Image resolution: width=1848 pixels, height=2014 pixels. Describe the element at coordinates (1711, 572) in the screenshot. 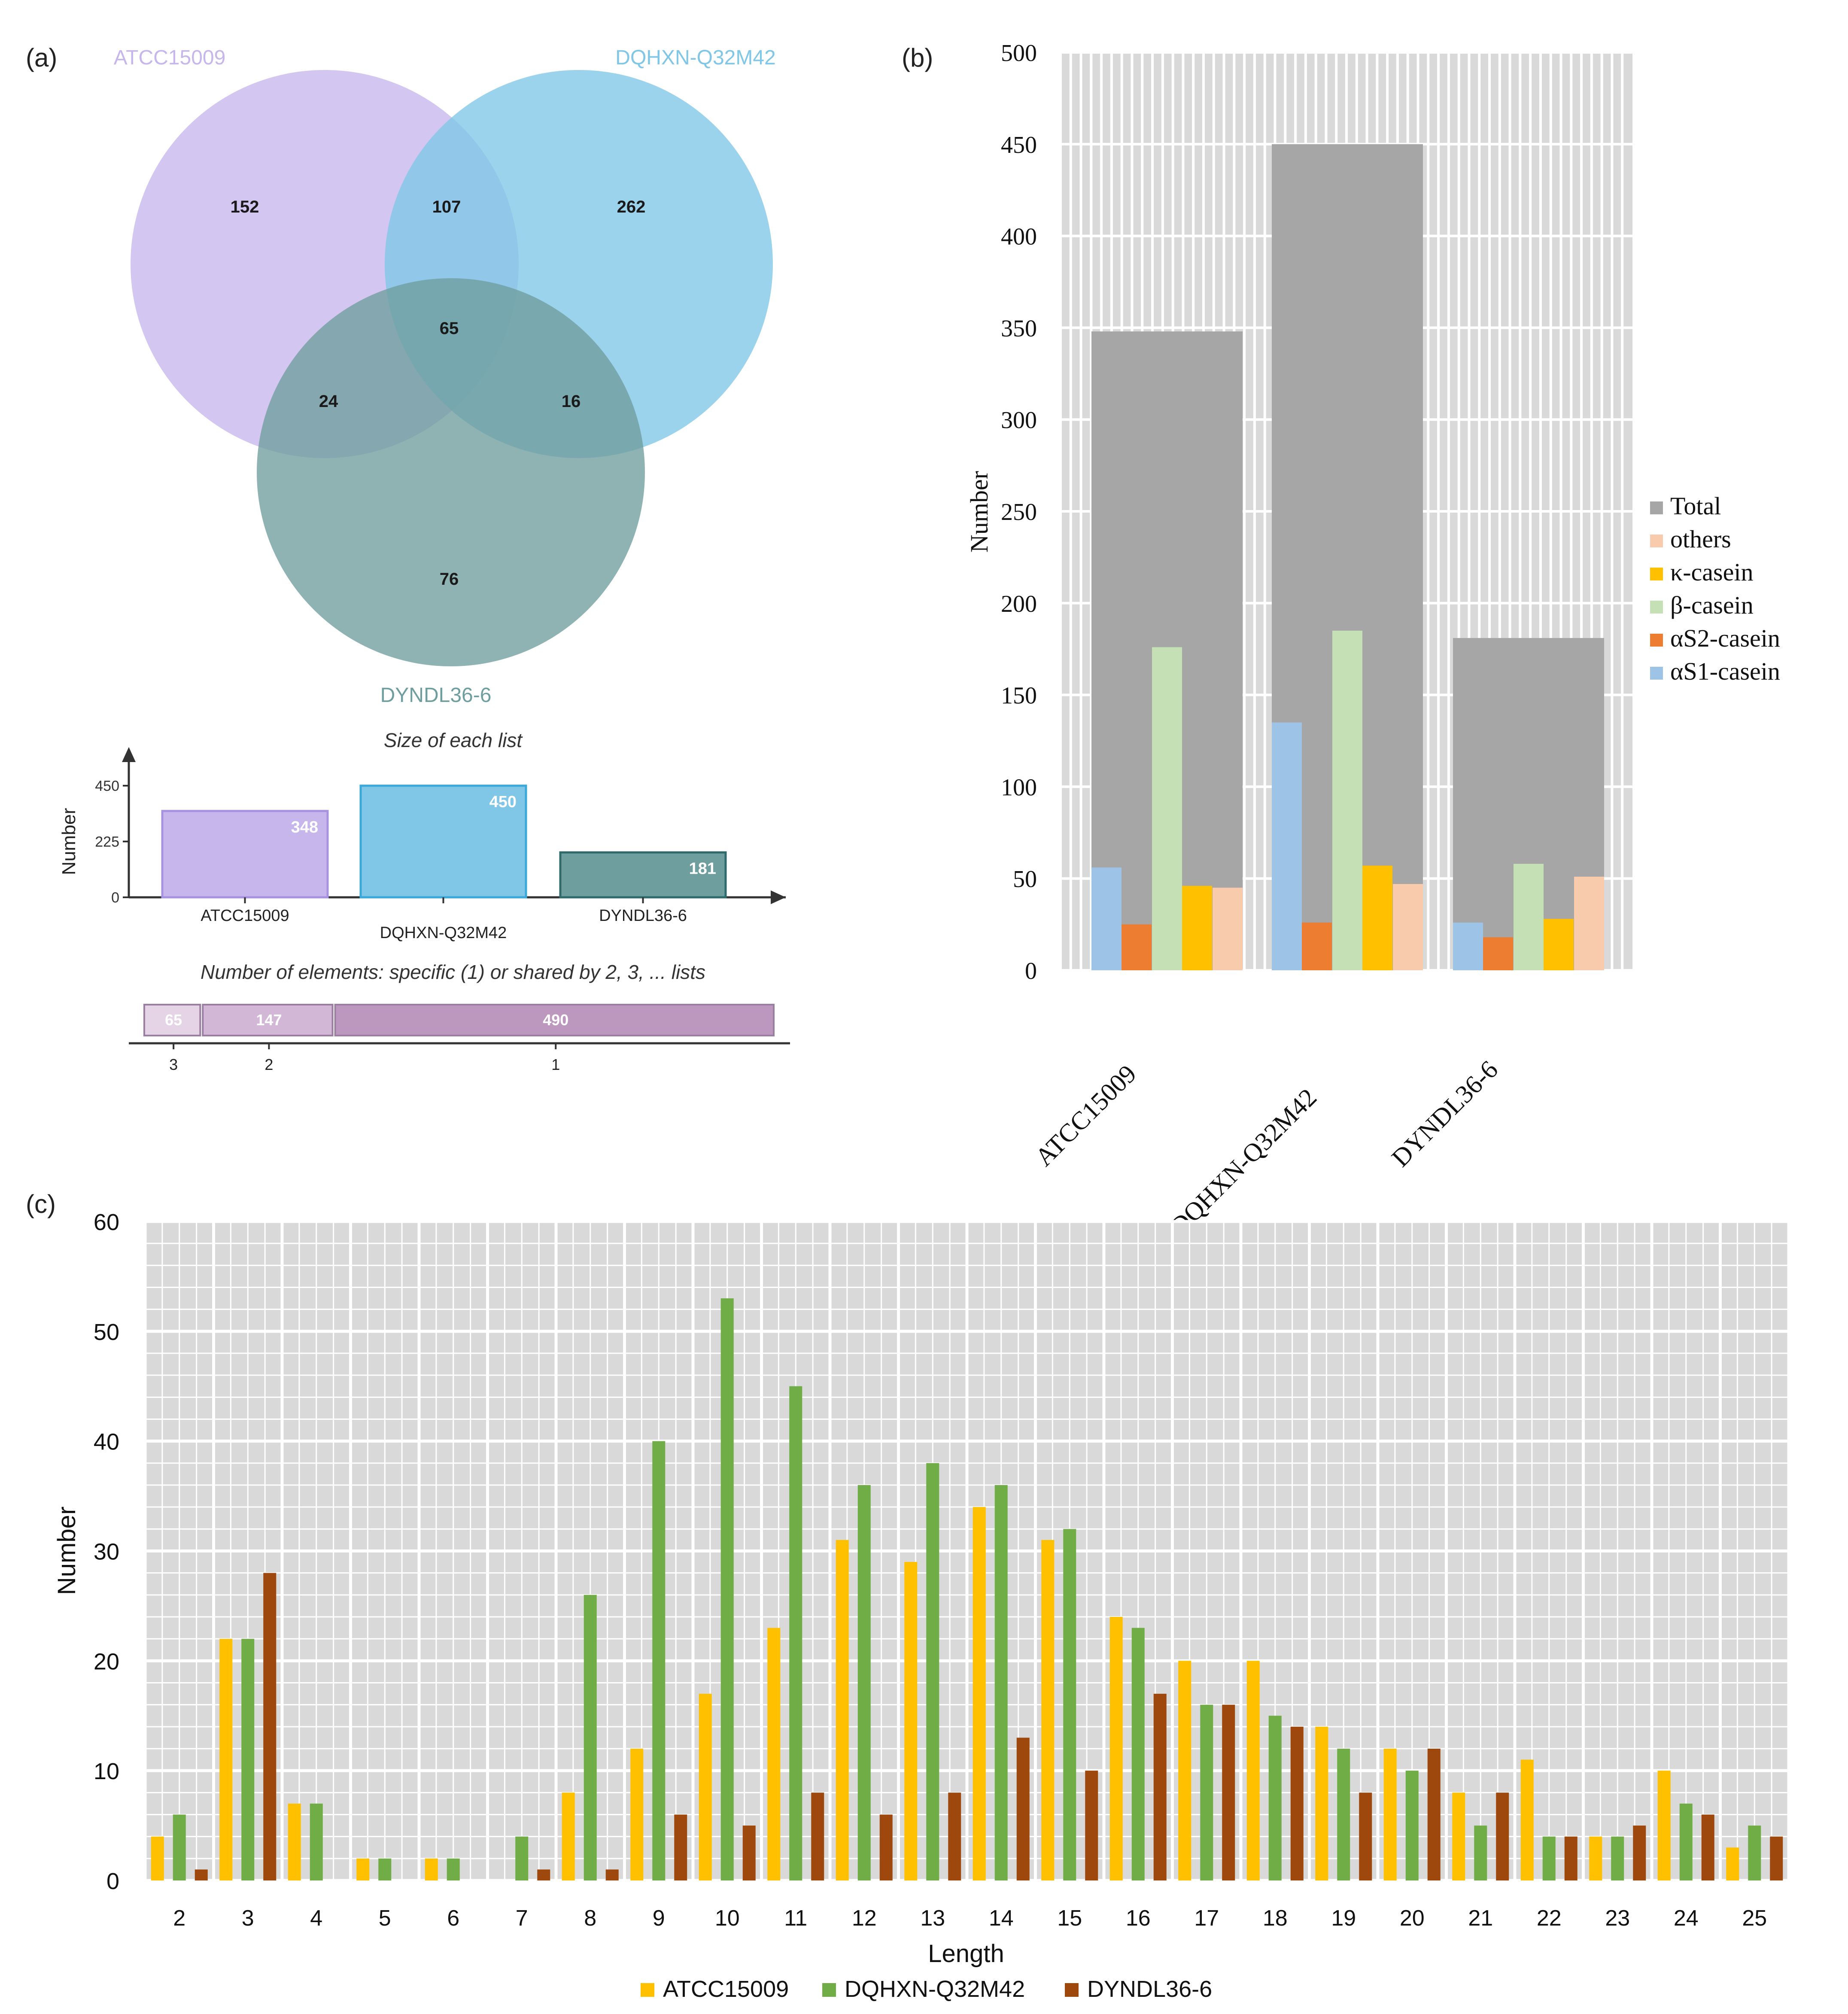

I see `legend-label-casein: κ-casein` at that location.